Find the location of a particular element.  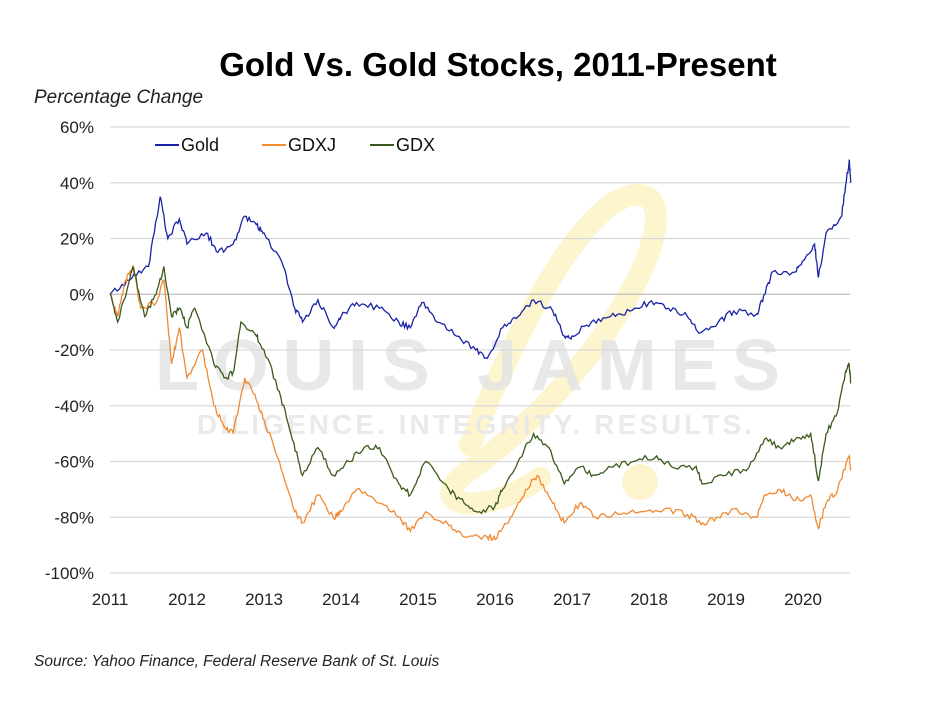

watermark-monogram is located at coordinates (553, 349).